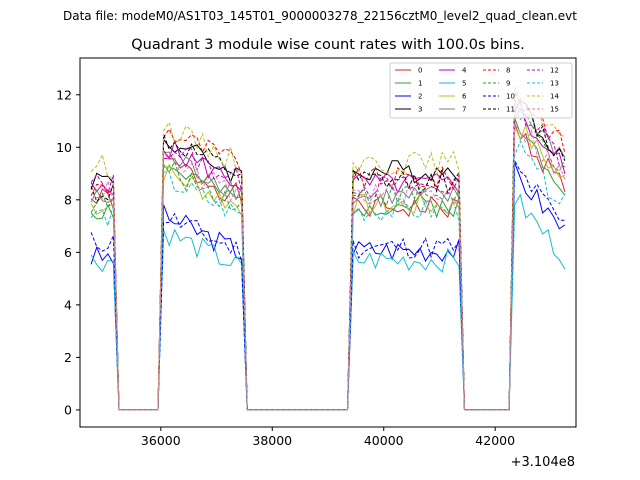  Describe the element at coordinates (464, 97) in the screenshot. I see `legend-label-6: 6` at that location.